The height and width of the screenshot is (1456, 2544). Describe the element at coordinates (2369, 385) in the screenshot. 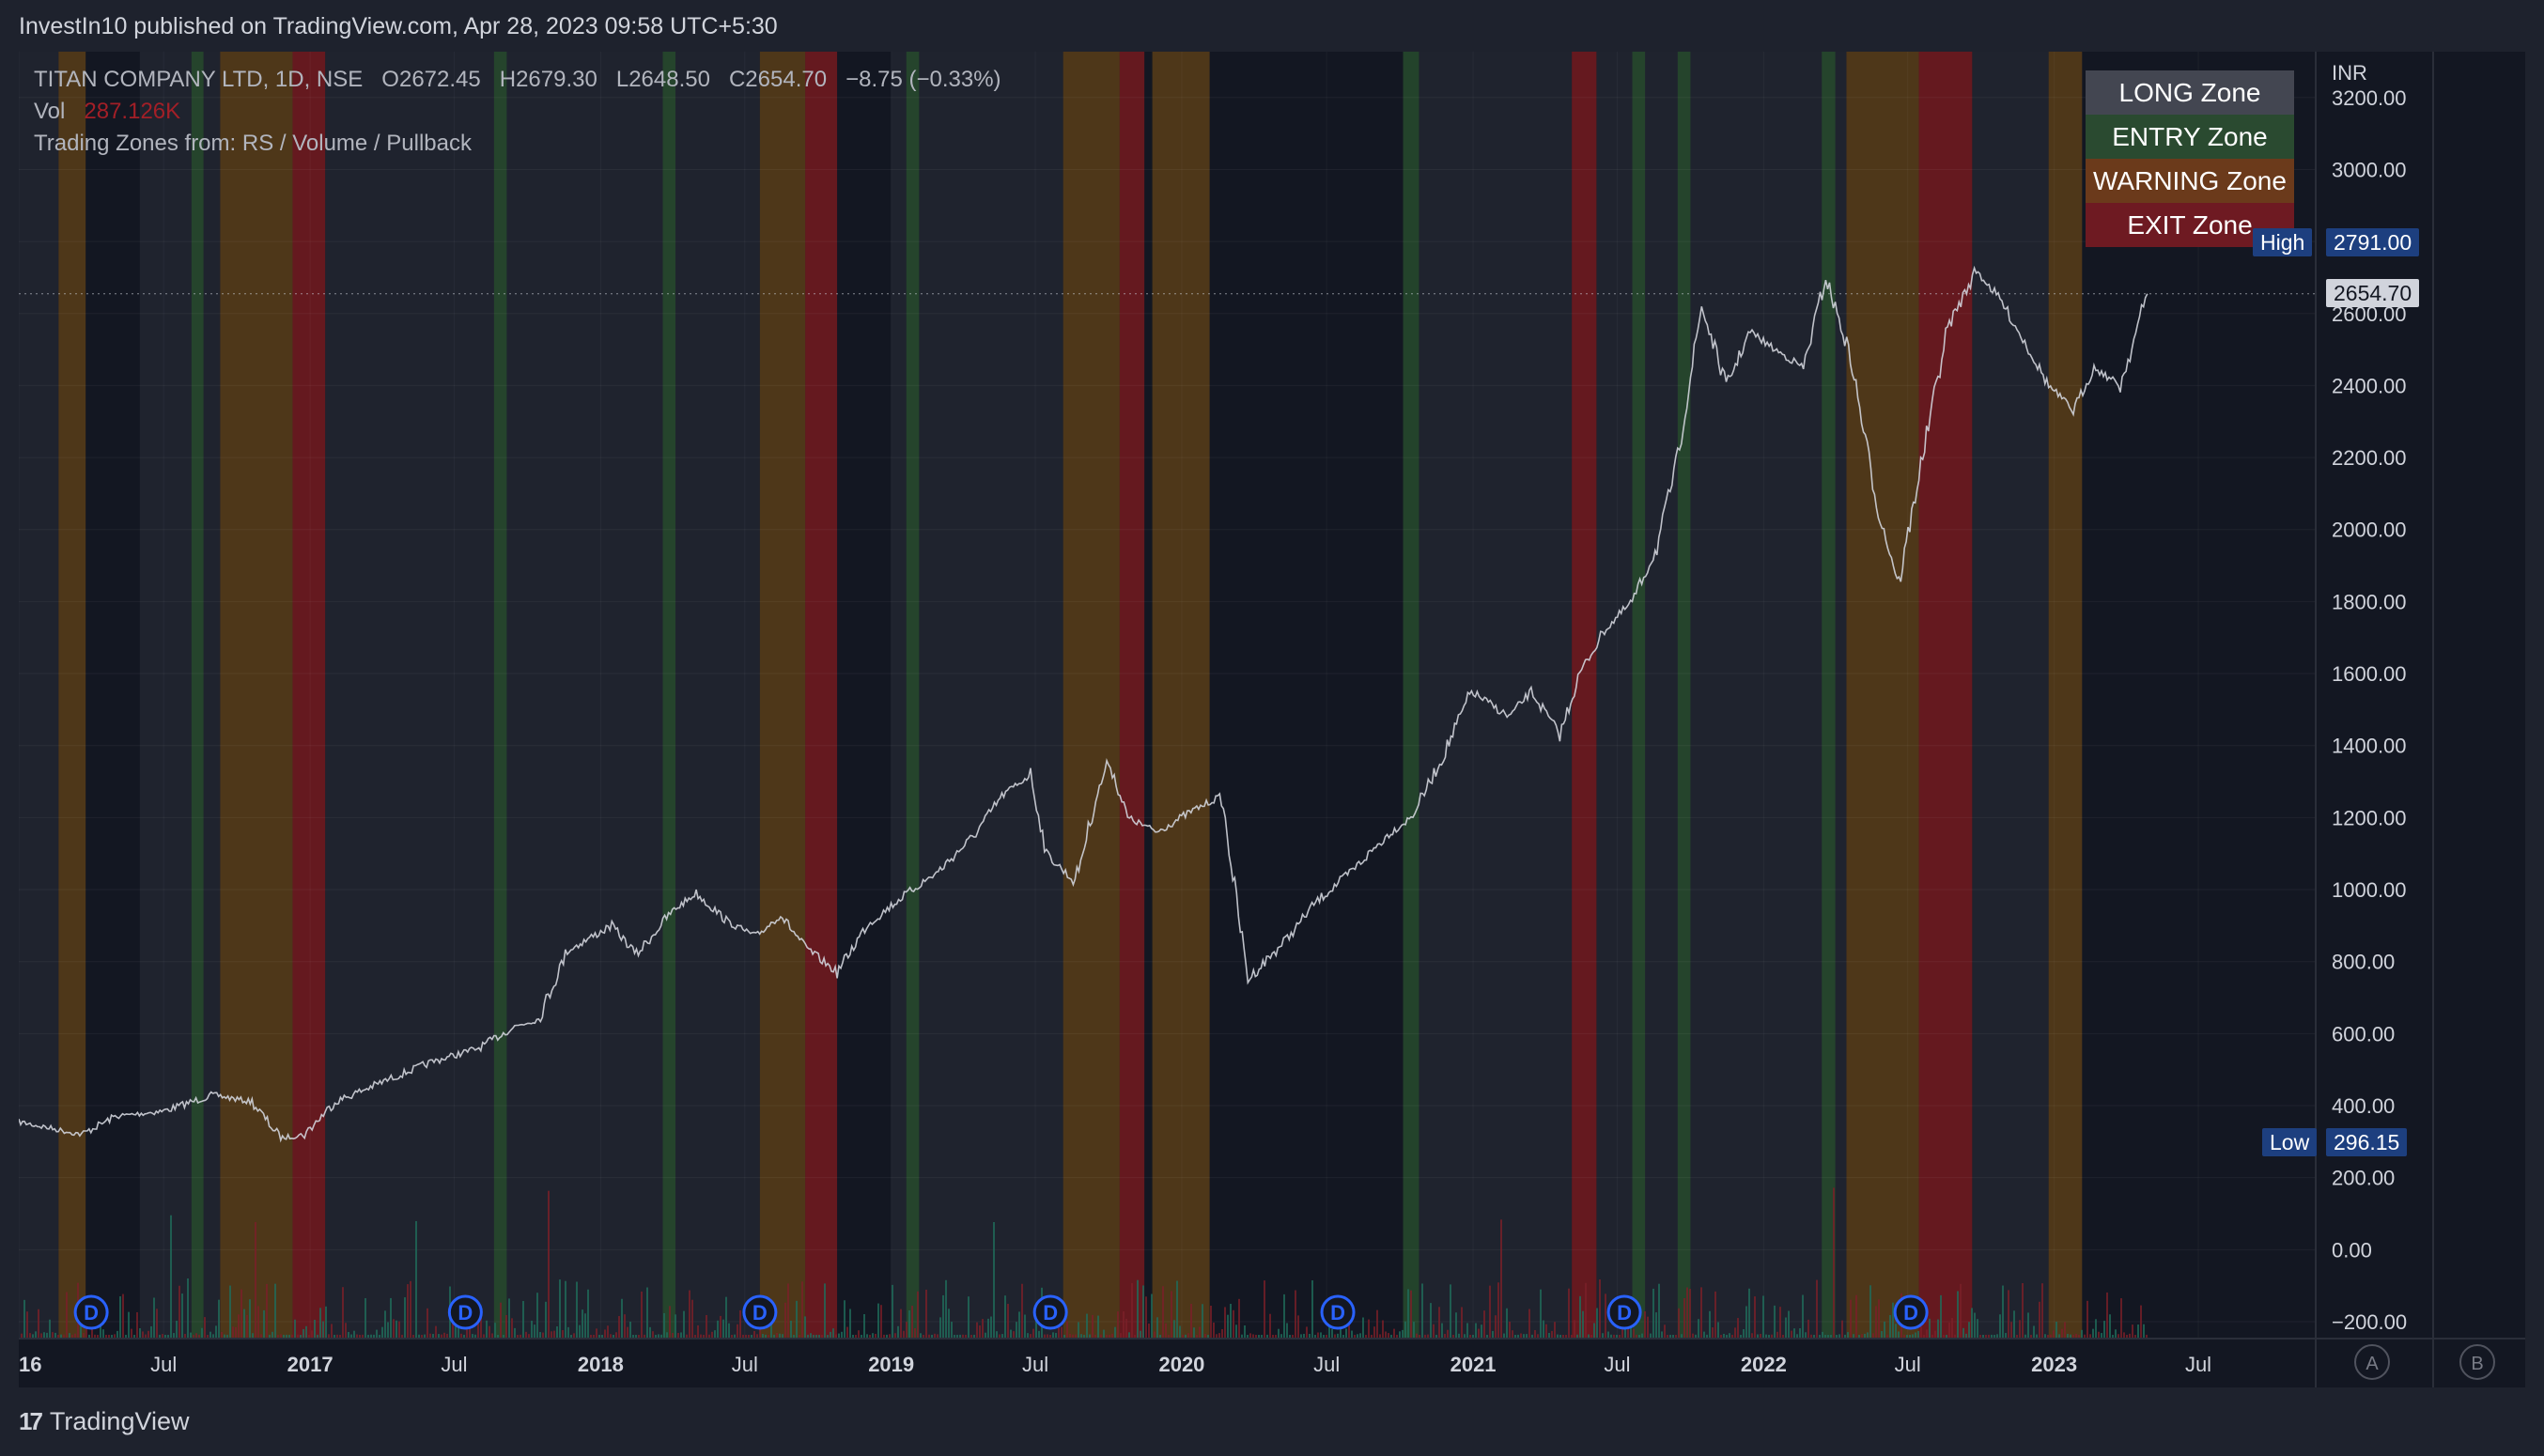

I see `y-tick-label: 2400.00` at that location.